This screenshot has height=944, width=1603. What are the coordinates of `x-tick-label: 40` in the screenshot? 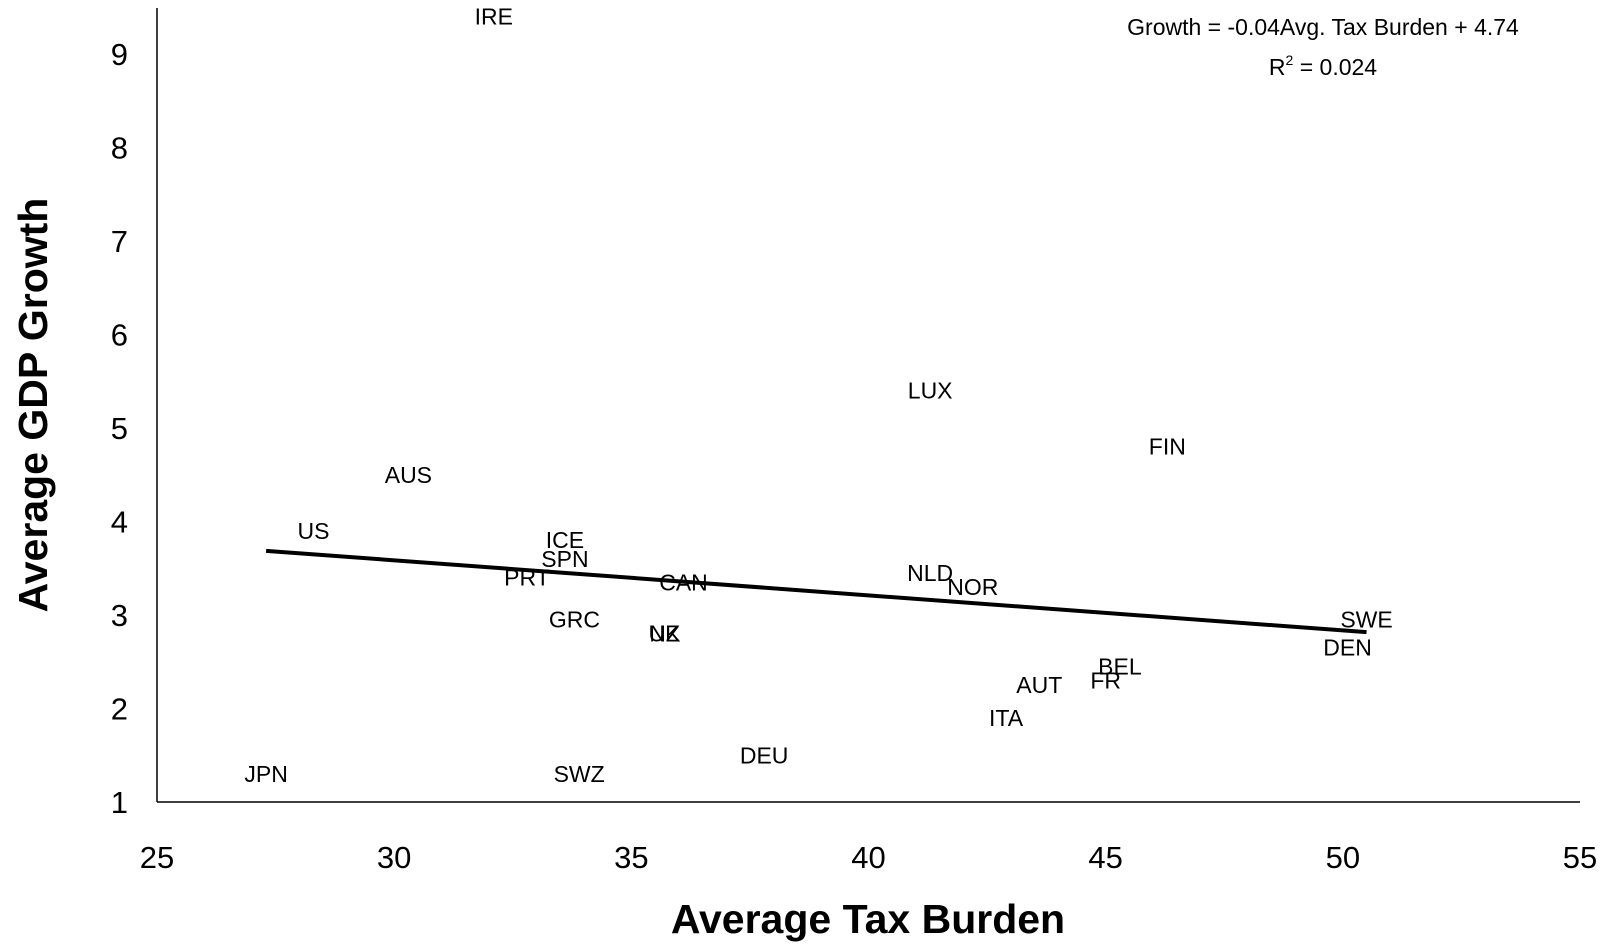 It's located at (868, 857).